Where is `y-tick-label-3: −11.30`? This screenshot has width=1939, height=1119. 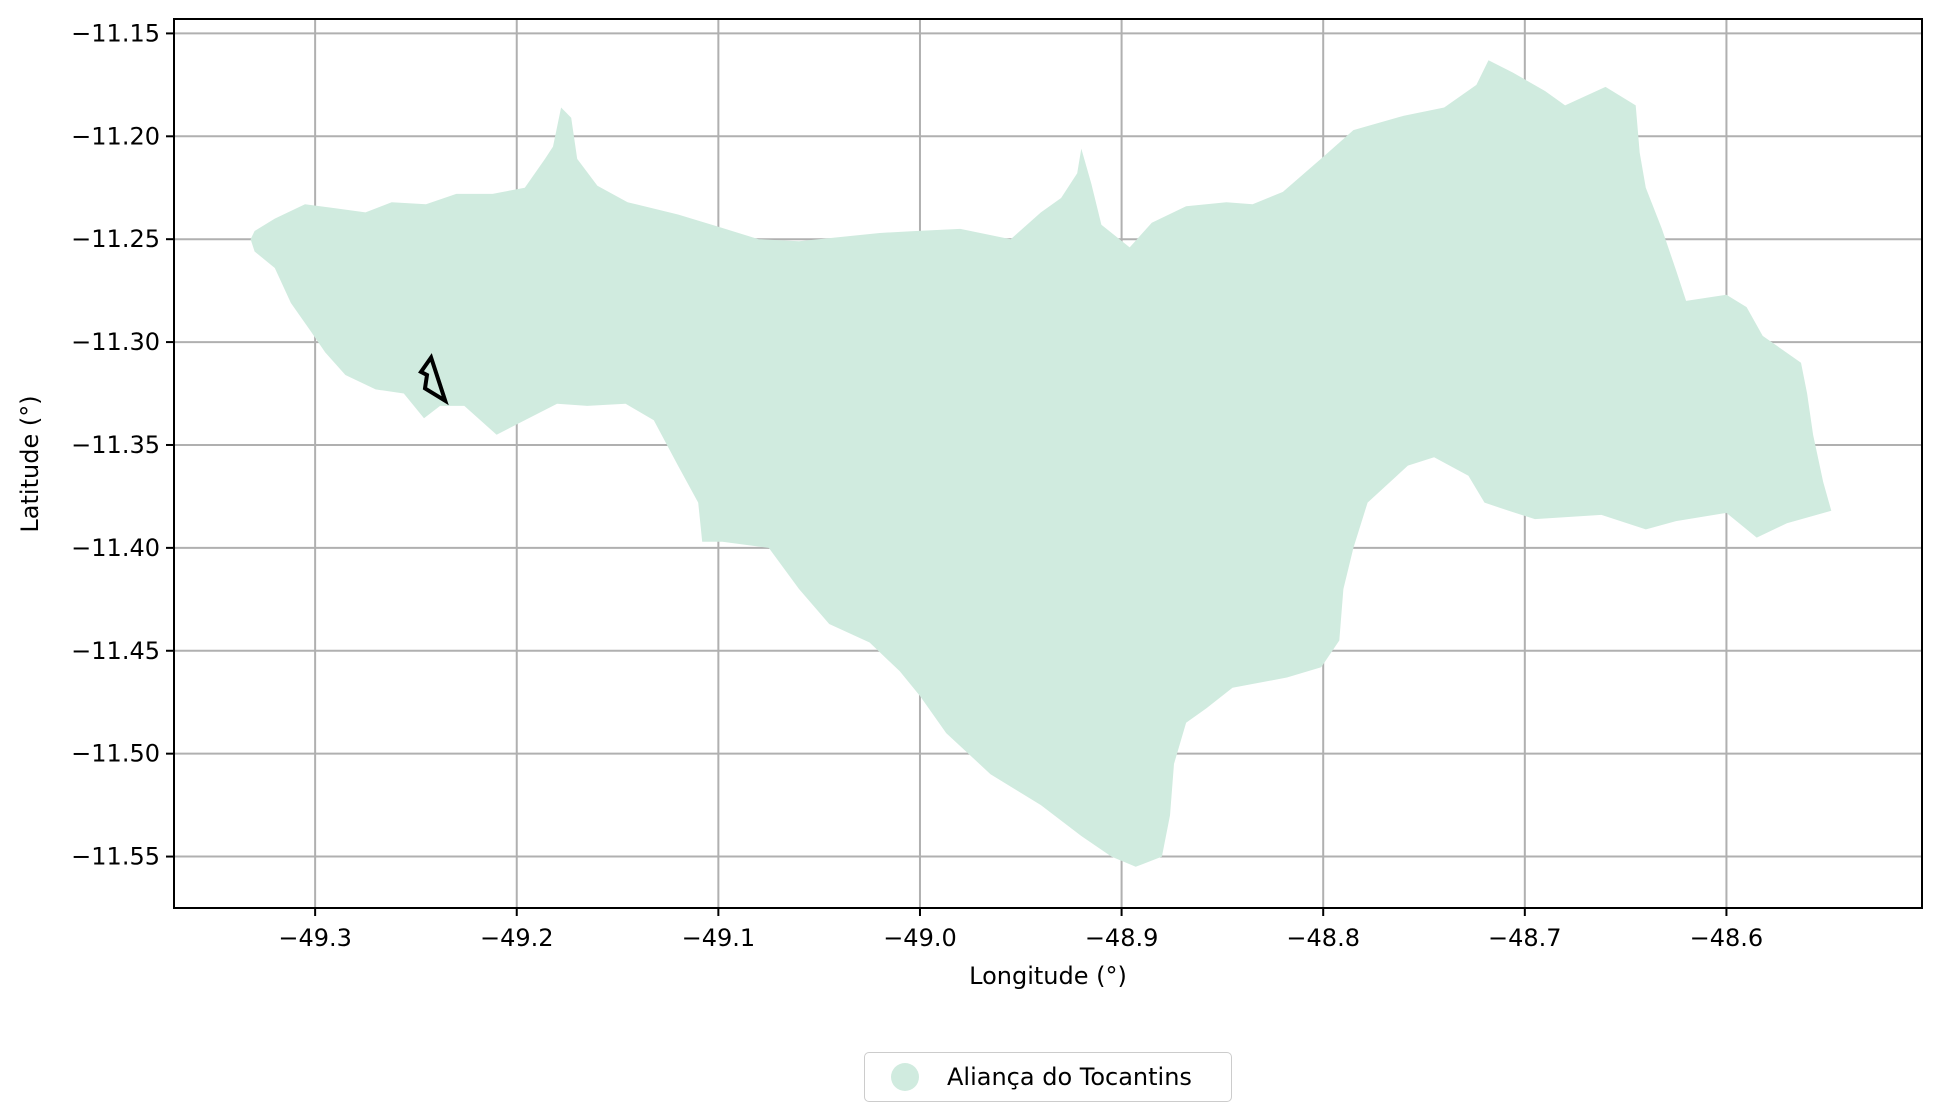
y-tick-label-3: −11.30 is located at coordinates (115, 342).